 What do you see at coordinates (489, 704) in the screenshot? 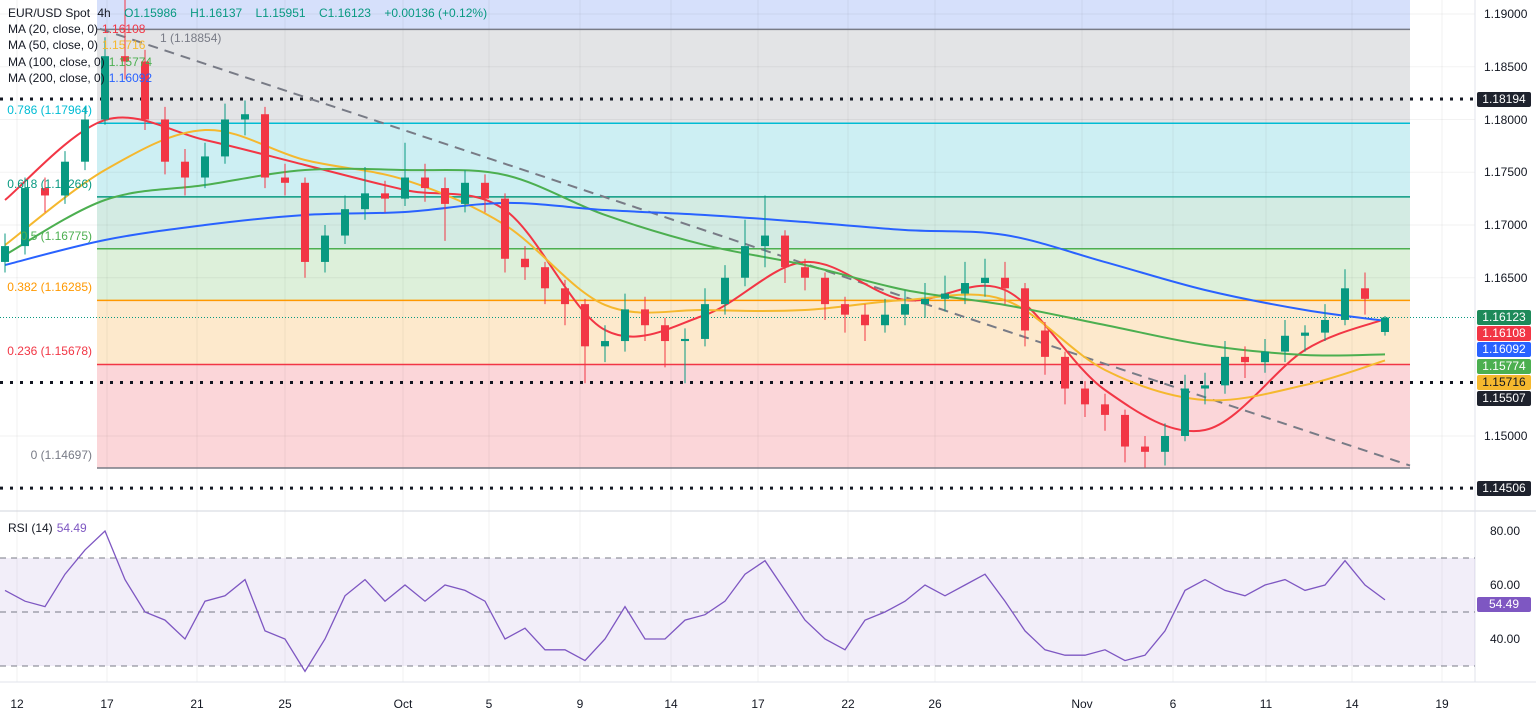
I see `time-axis-label: 5` at bounding box center [489, 704].